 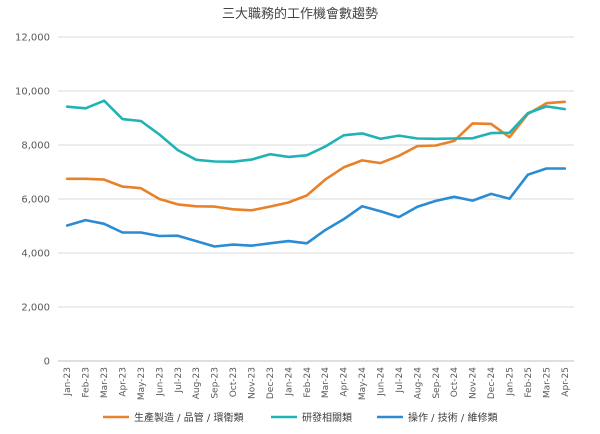 I want to click on y-tick-label: 6,000, so click(x=35, y=200).